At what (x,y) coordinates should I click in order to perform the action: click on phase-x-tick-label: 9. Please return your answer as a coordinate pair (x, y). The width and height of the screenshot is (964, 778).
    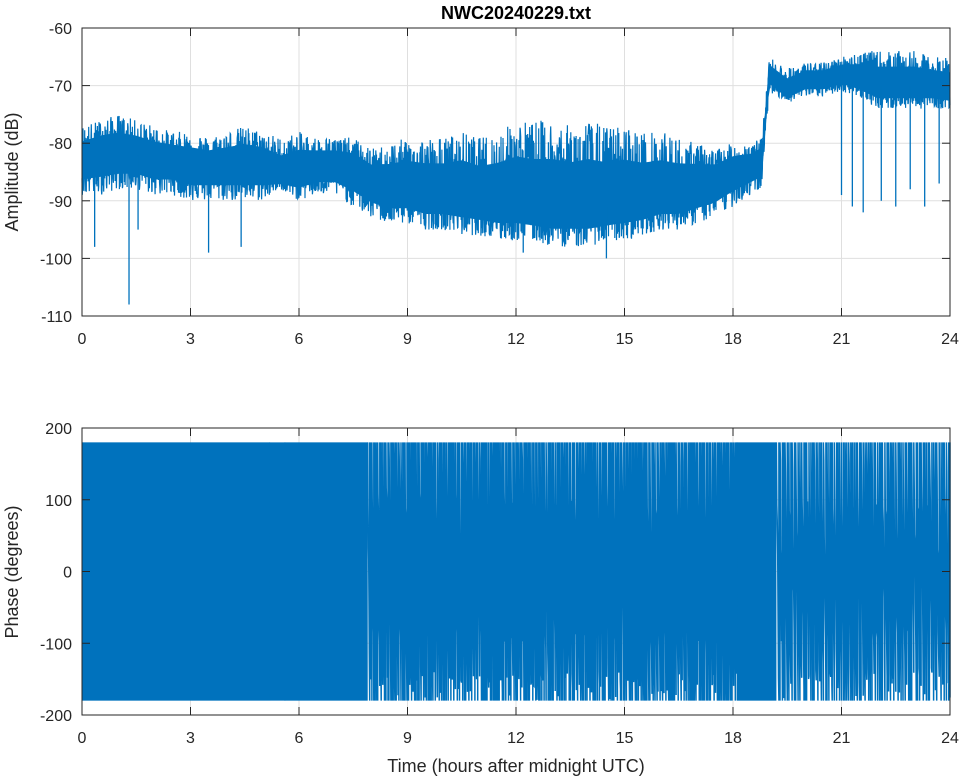
    Looking at the image, I should click on (407, 738).